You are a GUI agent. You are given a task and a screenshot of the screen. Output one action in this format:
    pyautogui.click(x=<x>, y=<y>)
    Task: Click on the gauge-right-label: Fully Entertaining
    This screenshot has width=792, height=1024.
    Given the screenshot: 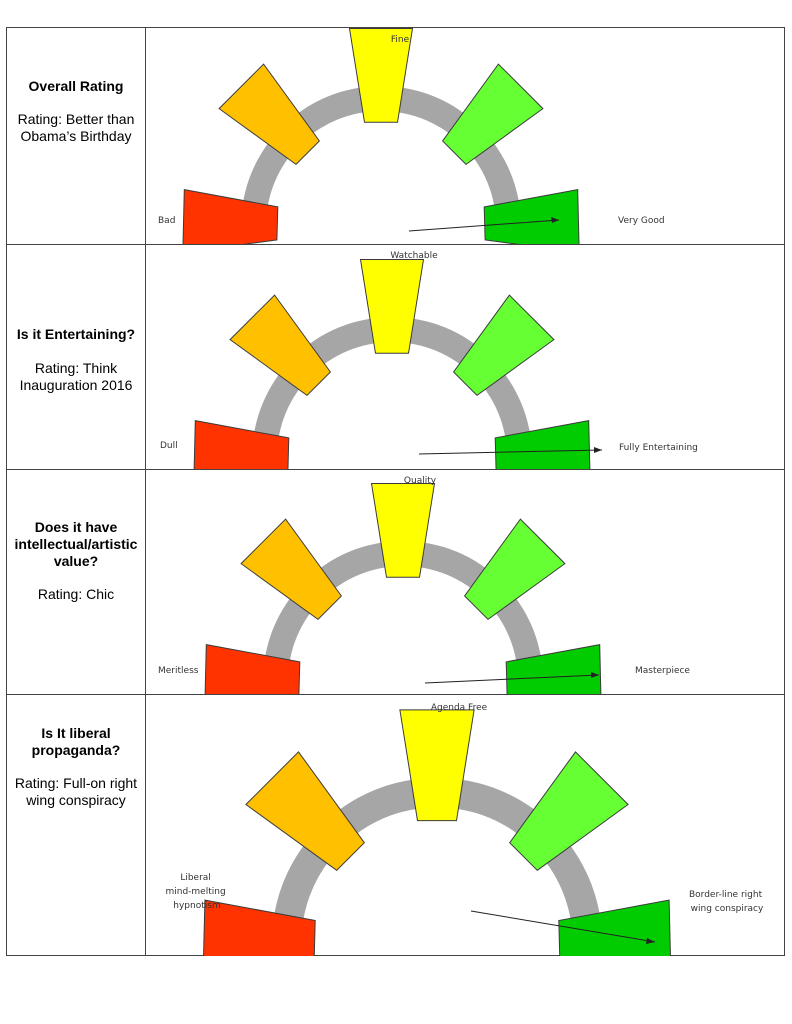 What is the action you would take?
    pyautogui.click(x=658, y=448)
    